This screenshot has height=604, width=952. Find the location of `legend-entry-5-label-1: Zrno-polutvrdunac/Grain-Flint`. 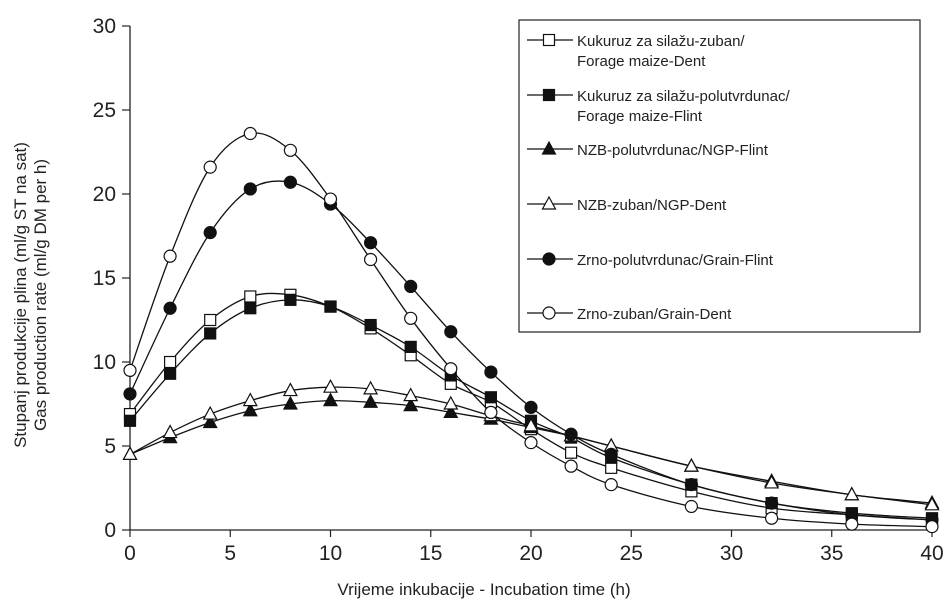

legend-entry-5-label-1: Zrno-polutvrdunac/Grain-Flint is located at coordinates (675, 260).